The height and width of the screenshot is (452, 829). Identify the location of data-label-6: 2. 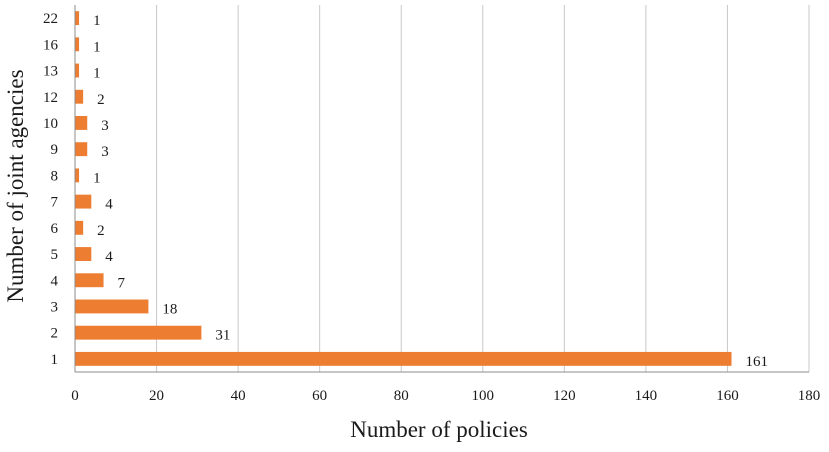
(101, 231).